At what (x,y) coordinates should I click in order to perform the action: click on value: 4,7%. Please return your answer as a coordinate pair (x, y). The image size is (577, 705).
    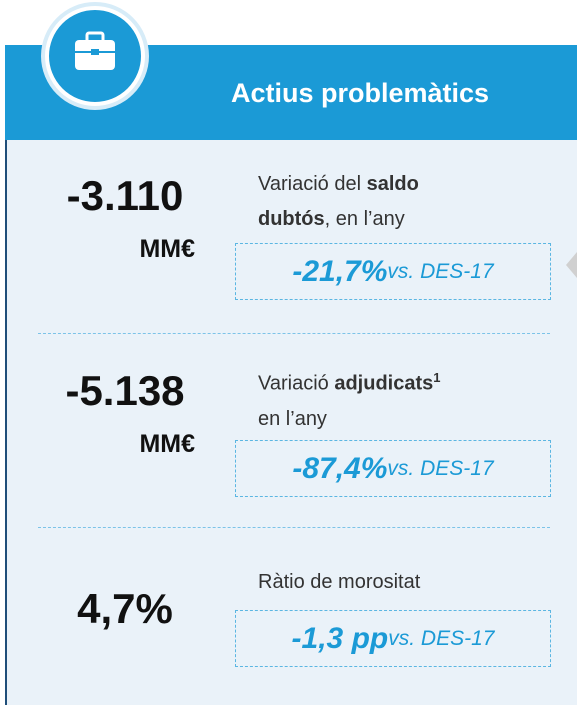
    Looking at the image, I should click on (125, 608).